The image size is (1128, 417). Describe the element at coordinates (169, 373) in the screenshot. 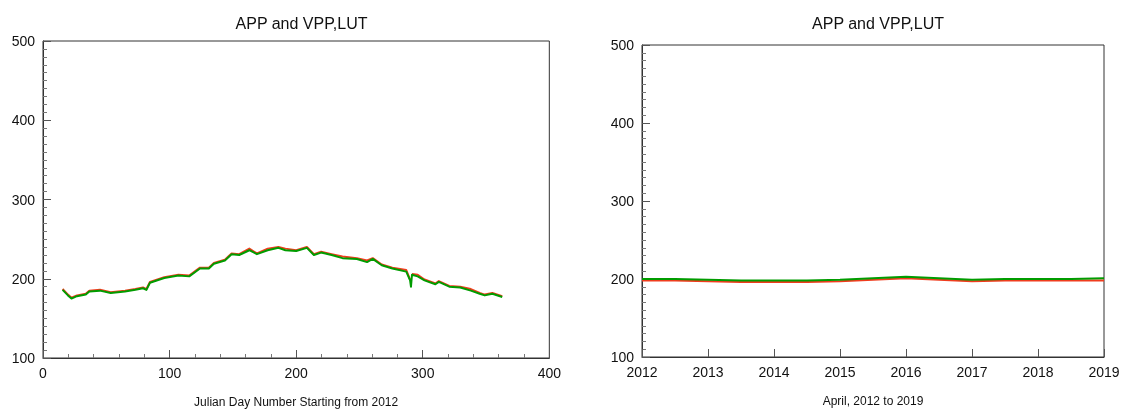

I see `x-tick-label: 100` at that location.